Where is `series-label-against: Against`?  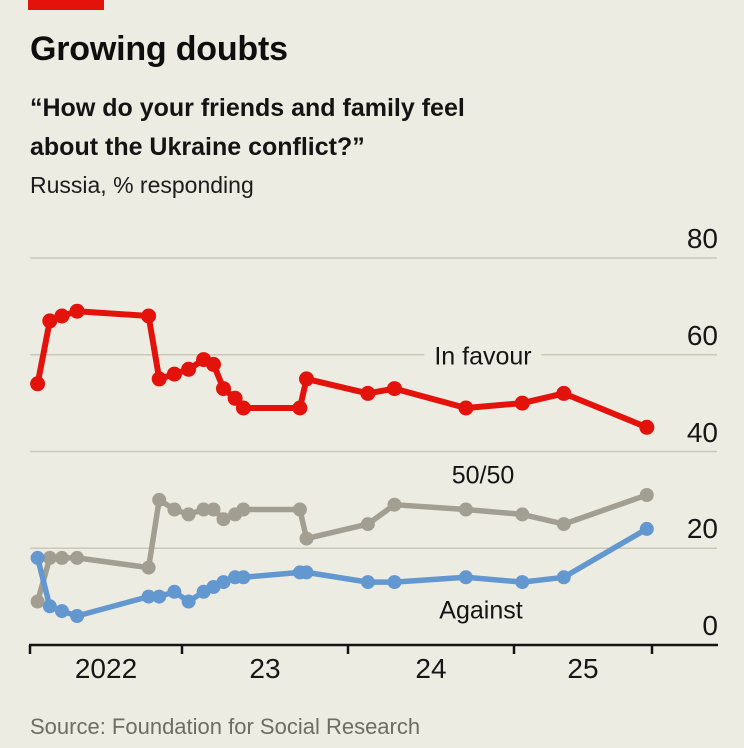 series-label-against: Against is located at coordinates (481, 611).